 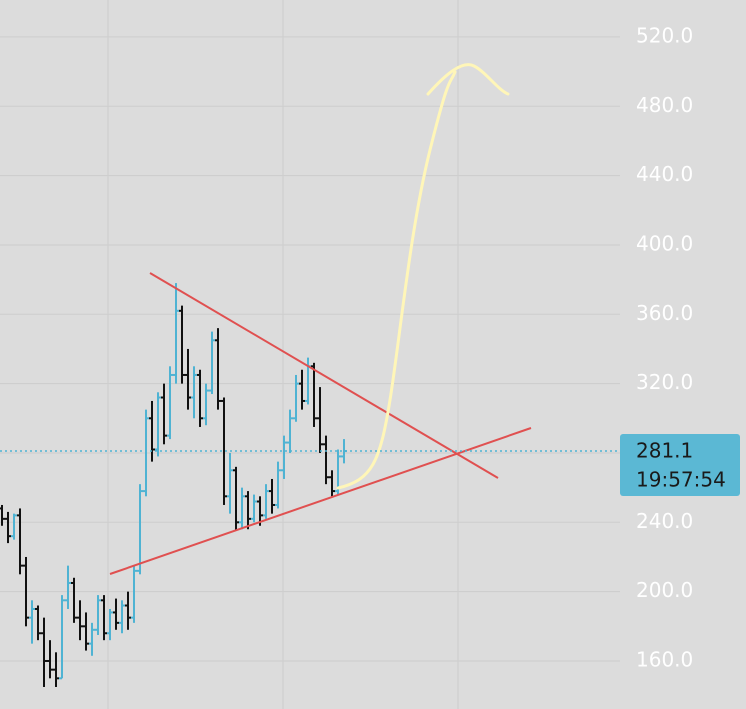 What do you see at coordinates (680, 465) in the screenshot?
I see `price-label-box` at bounding box center [680, 465].